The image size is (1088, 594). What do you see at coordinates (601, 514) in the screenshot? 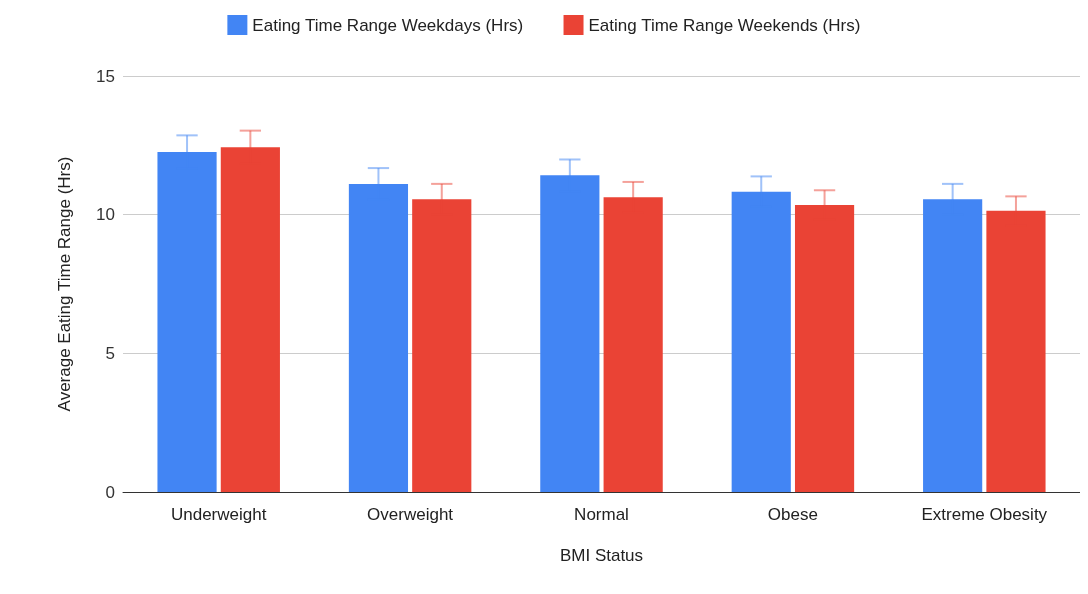
I see `x-tick-label: Normal` at bounding box center [601, 514].